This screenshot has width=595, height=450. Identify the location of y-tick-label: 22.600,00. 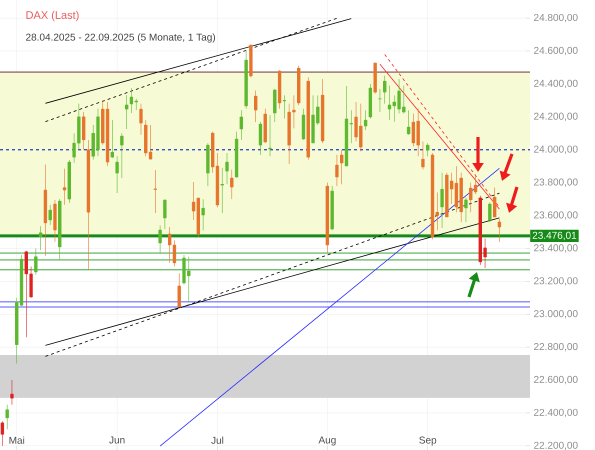
(556, 380).